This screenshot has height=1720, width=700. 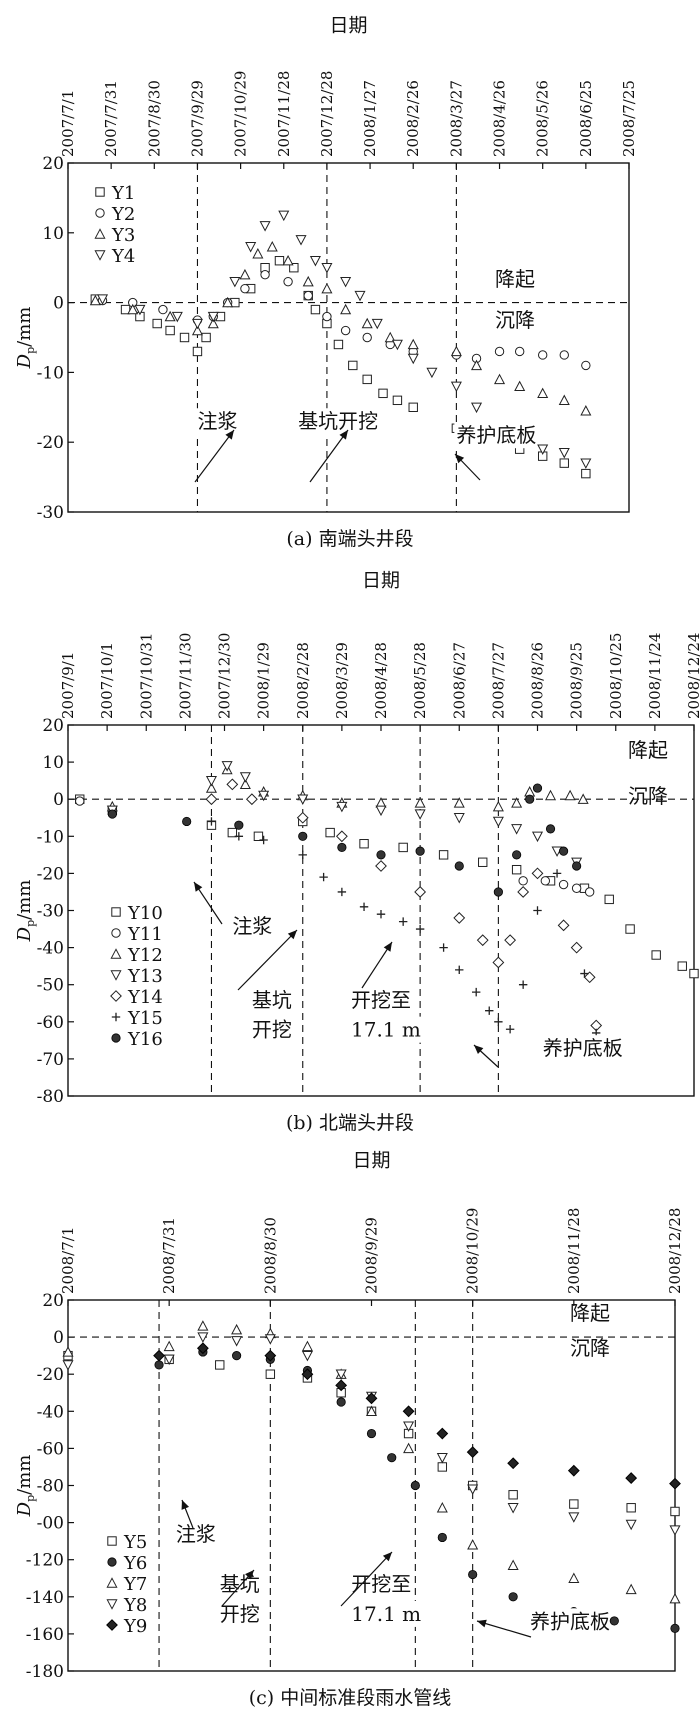 What do you see at coordinates (135, 1584) in the screenshot?
I see `legend-label: Y7` at bounding box center [135, 1584].